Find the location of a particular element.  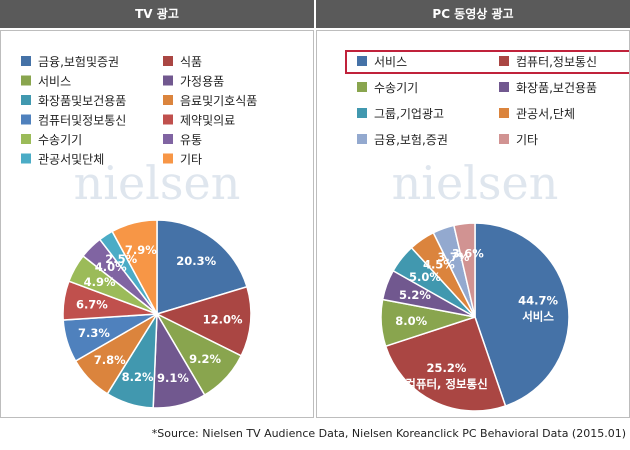

pc-legend-label: 금융,보험,증권 is located at coordinates (411, 140).